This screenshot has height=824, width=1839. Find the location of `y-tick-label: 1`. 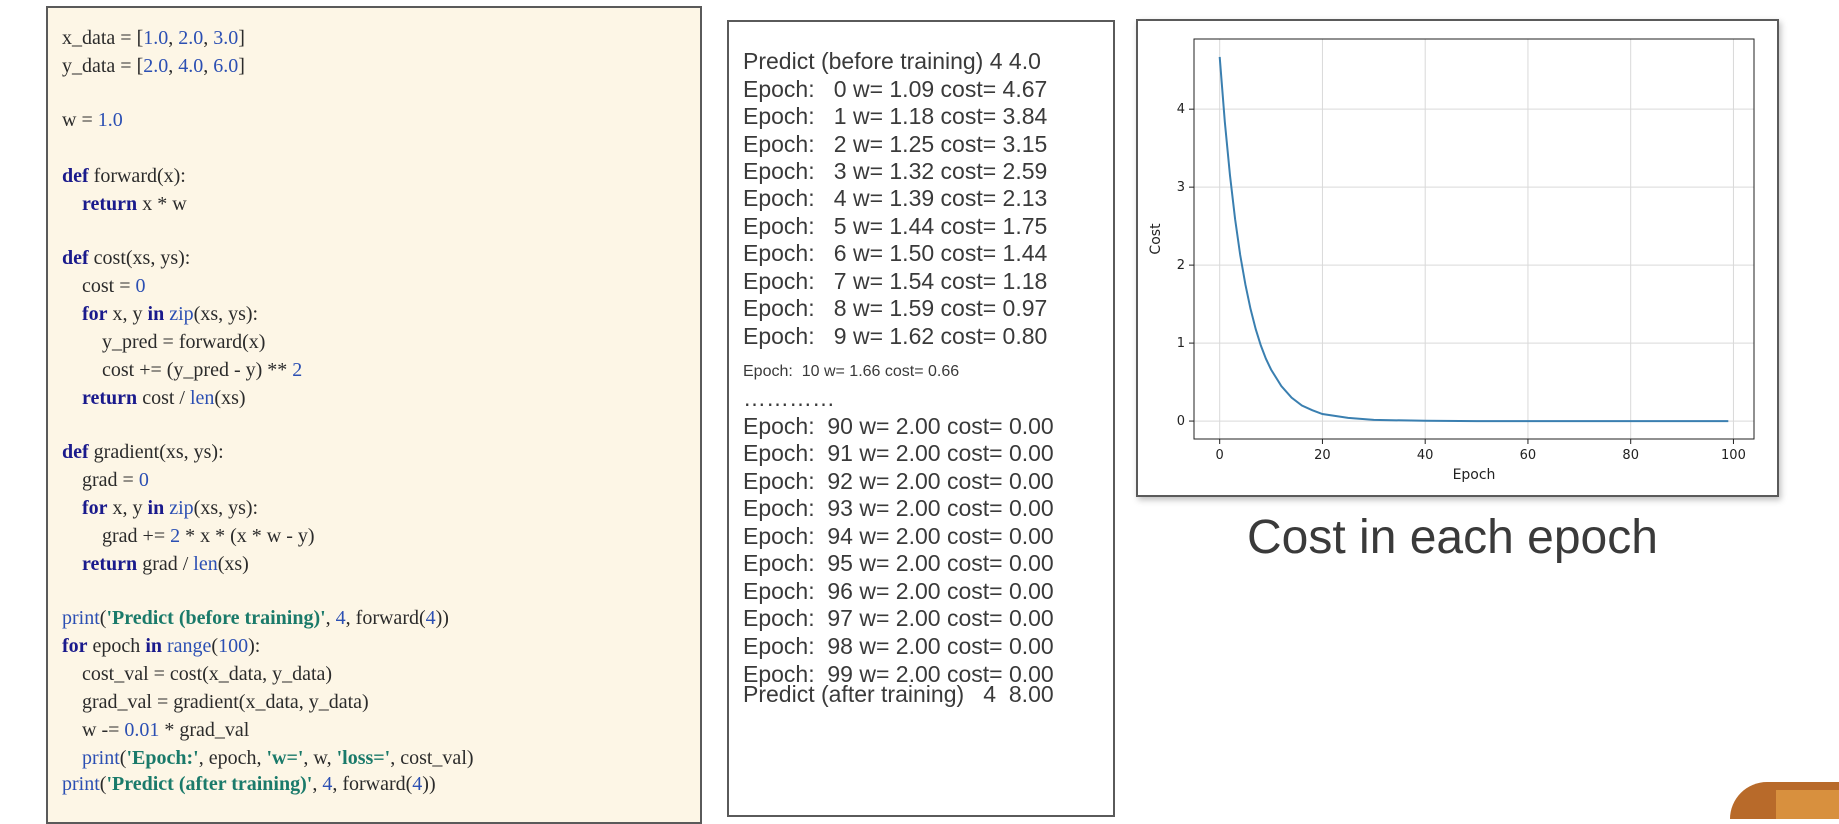

y-tick-label: 1 is located at coordinates (1181, 343).